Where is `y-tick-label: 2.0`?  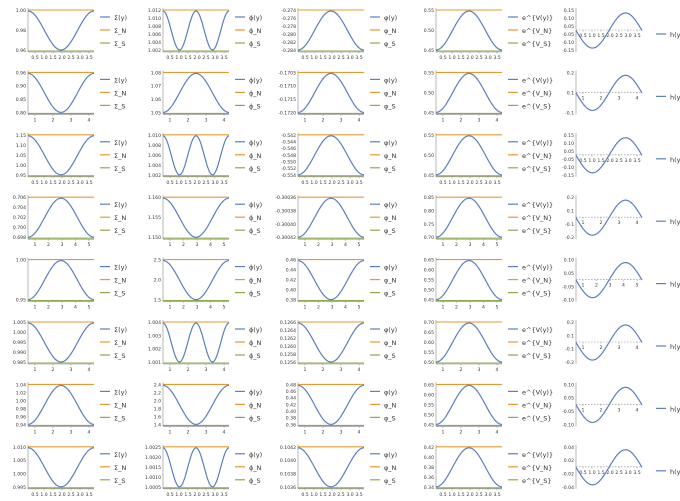 y-tick-label: 2.0 is located at coordinates (157, 281).